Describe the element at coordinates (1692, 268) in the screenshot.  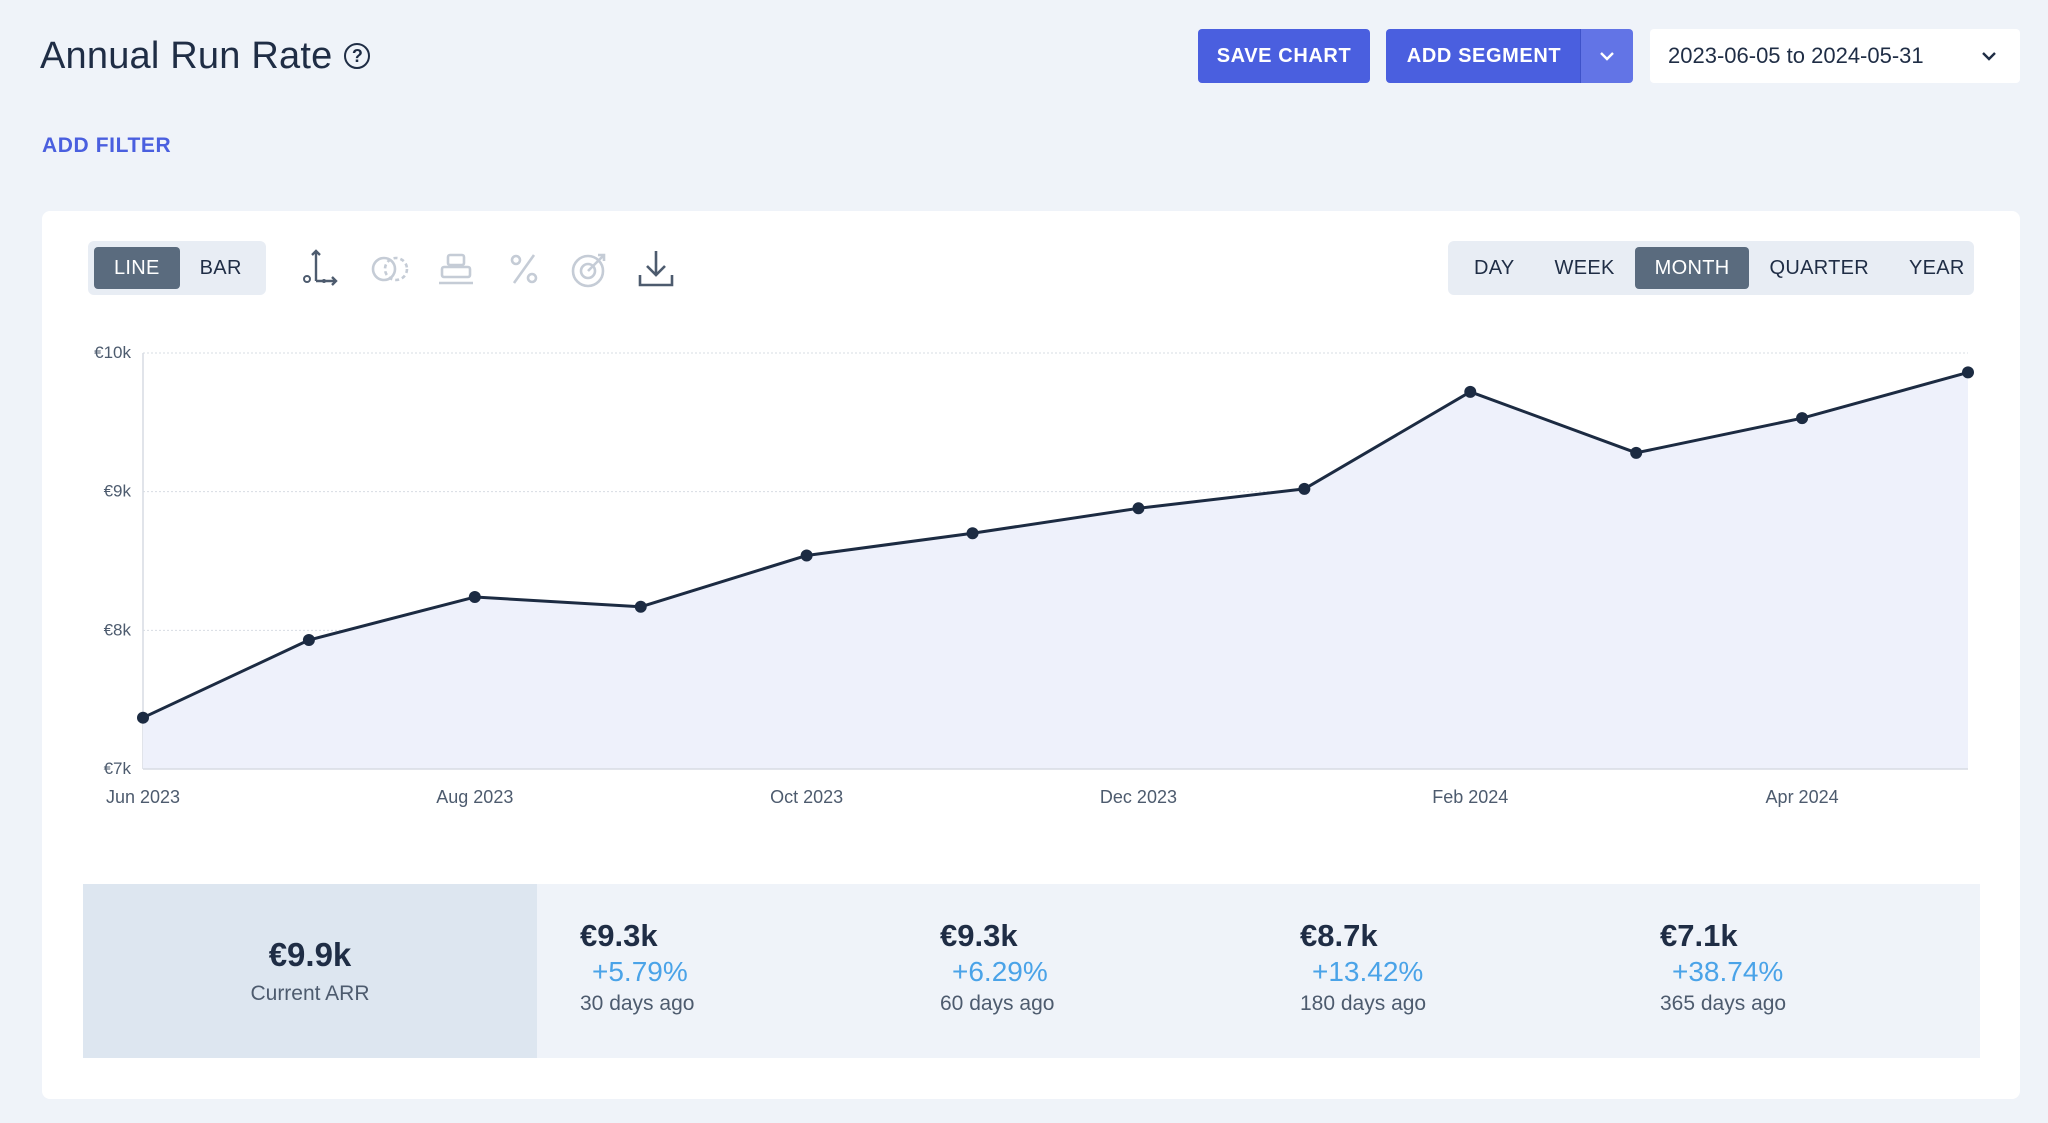
I see `interval-month: MONTH` at that location.